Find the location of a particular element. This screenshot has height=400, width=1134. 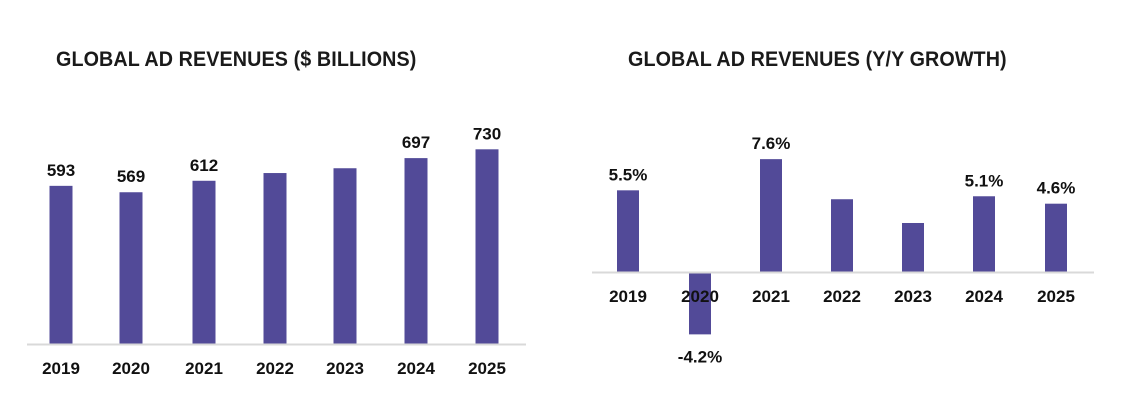

data-label-2025: 730 is located at coordinates (487, 133).